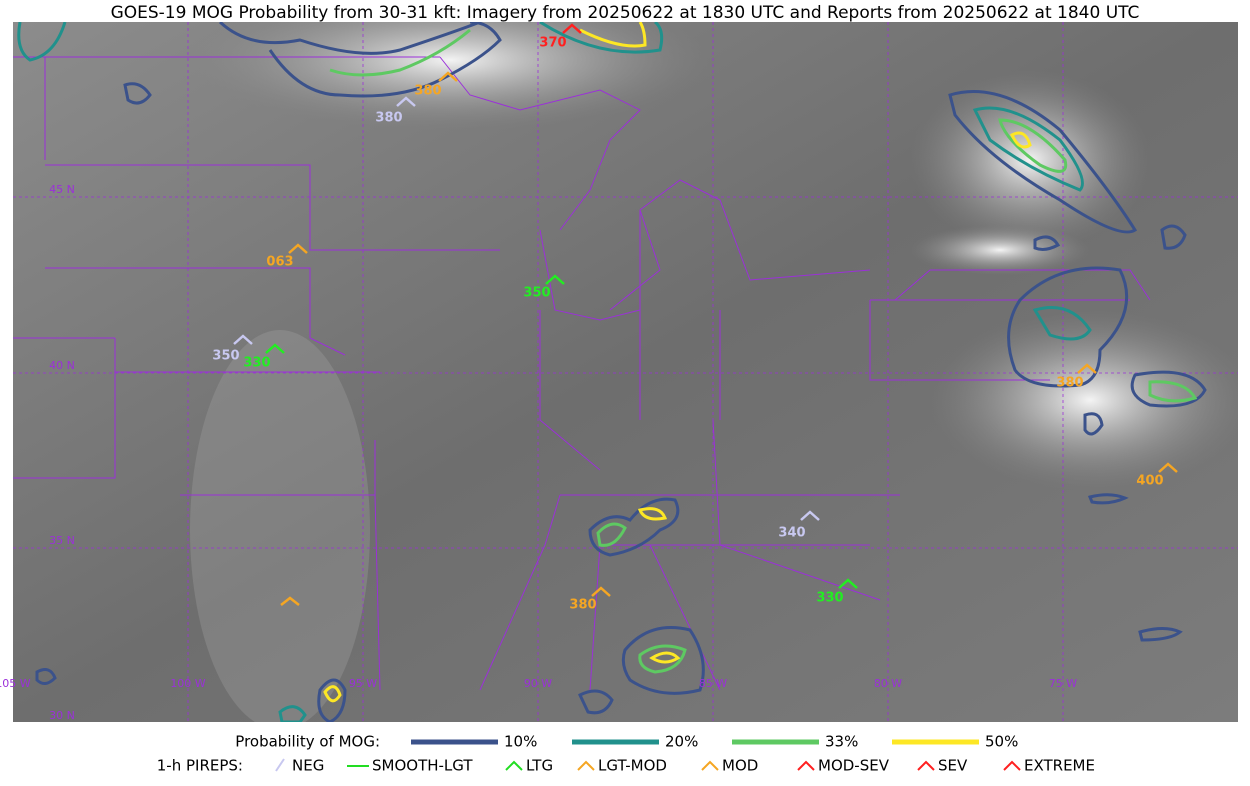 This screenshot has height=786, width=1250. I want to click on lat-label: 45 N, so click(62, 189).